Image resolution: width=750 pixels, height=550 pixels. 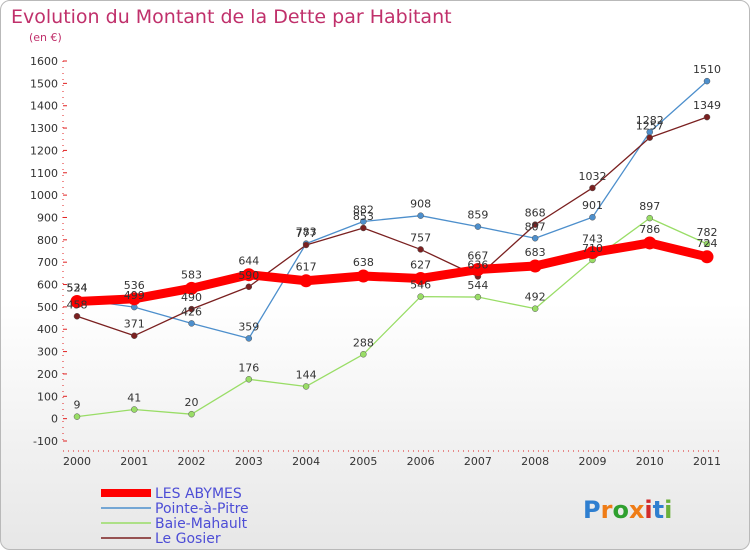 I want to click on data-label: 786, so click(x=649, y=229).